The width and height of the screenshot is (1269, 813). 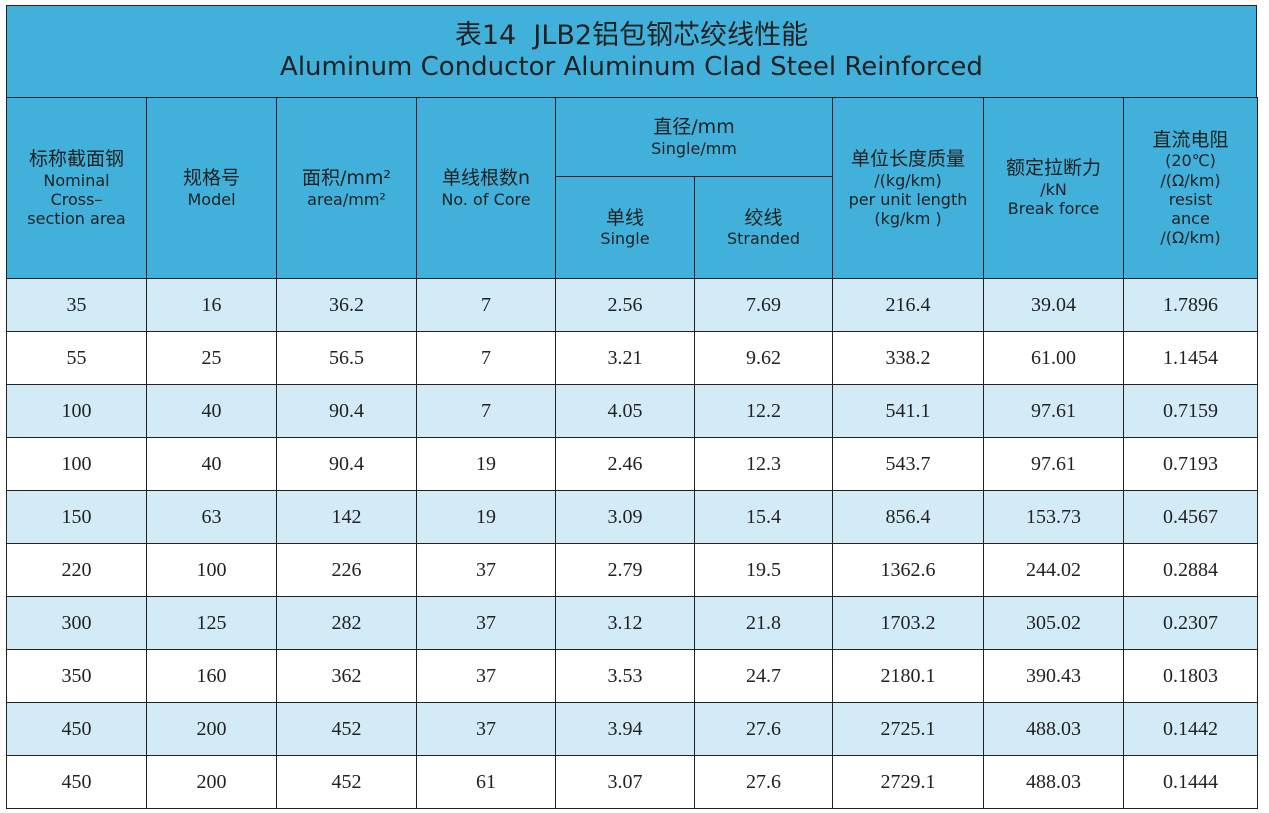 What do you see at coordinates (346, 178) in the screenshot?
I see `header-text: 面积/mm²` at bounding box center [346, 178].